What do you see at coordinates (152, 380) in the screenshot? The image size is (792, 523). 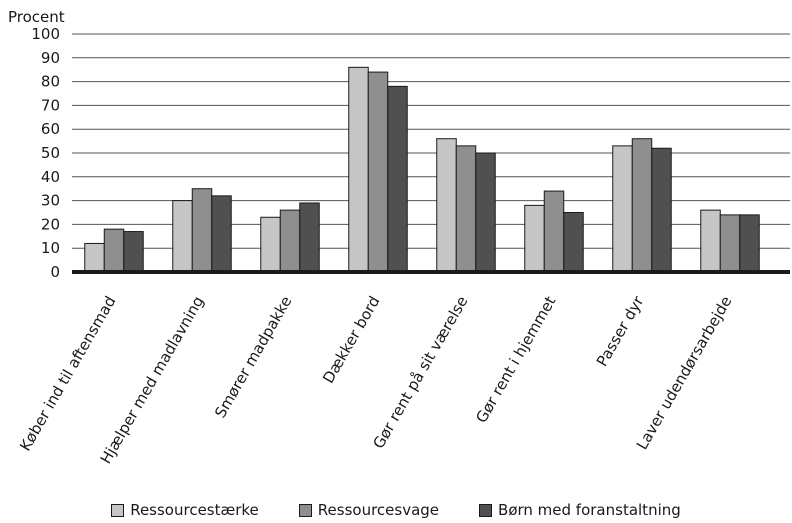 I see `category-label: Hjælper med madlavning` at bounding box center [152, 380].